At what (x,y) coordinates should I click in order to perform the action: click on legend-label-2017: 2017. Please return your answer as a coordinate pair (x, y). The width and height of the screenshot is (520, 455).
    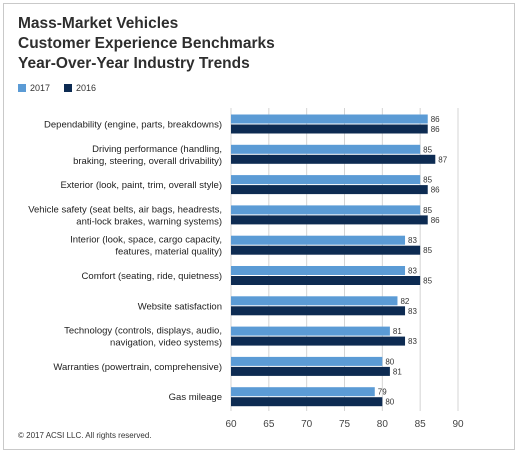
    Looking at the image, I should click on (40, 88).